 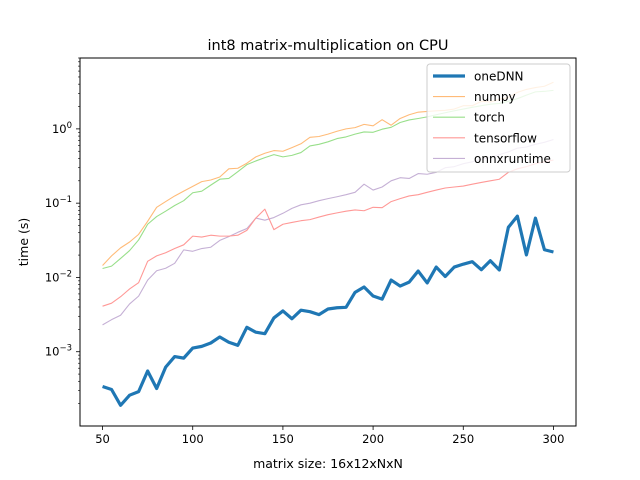 What do you see at coordinates (58, 351) in the screenshot?
I see `y-tick-label: 10⁻³` at bounding box center [58, 351].